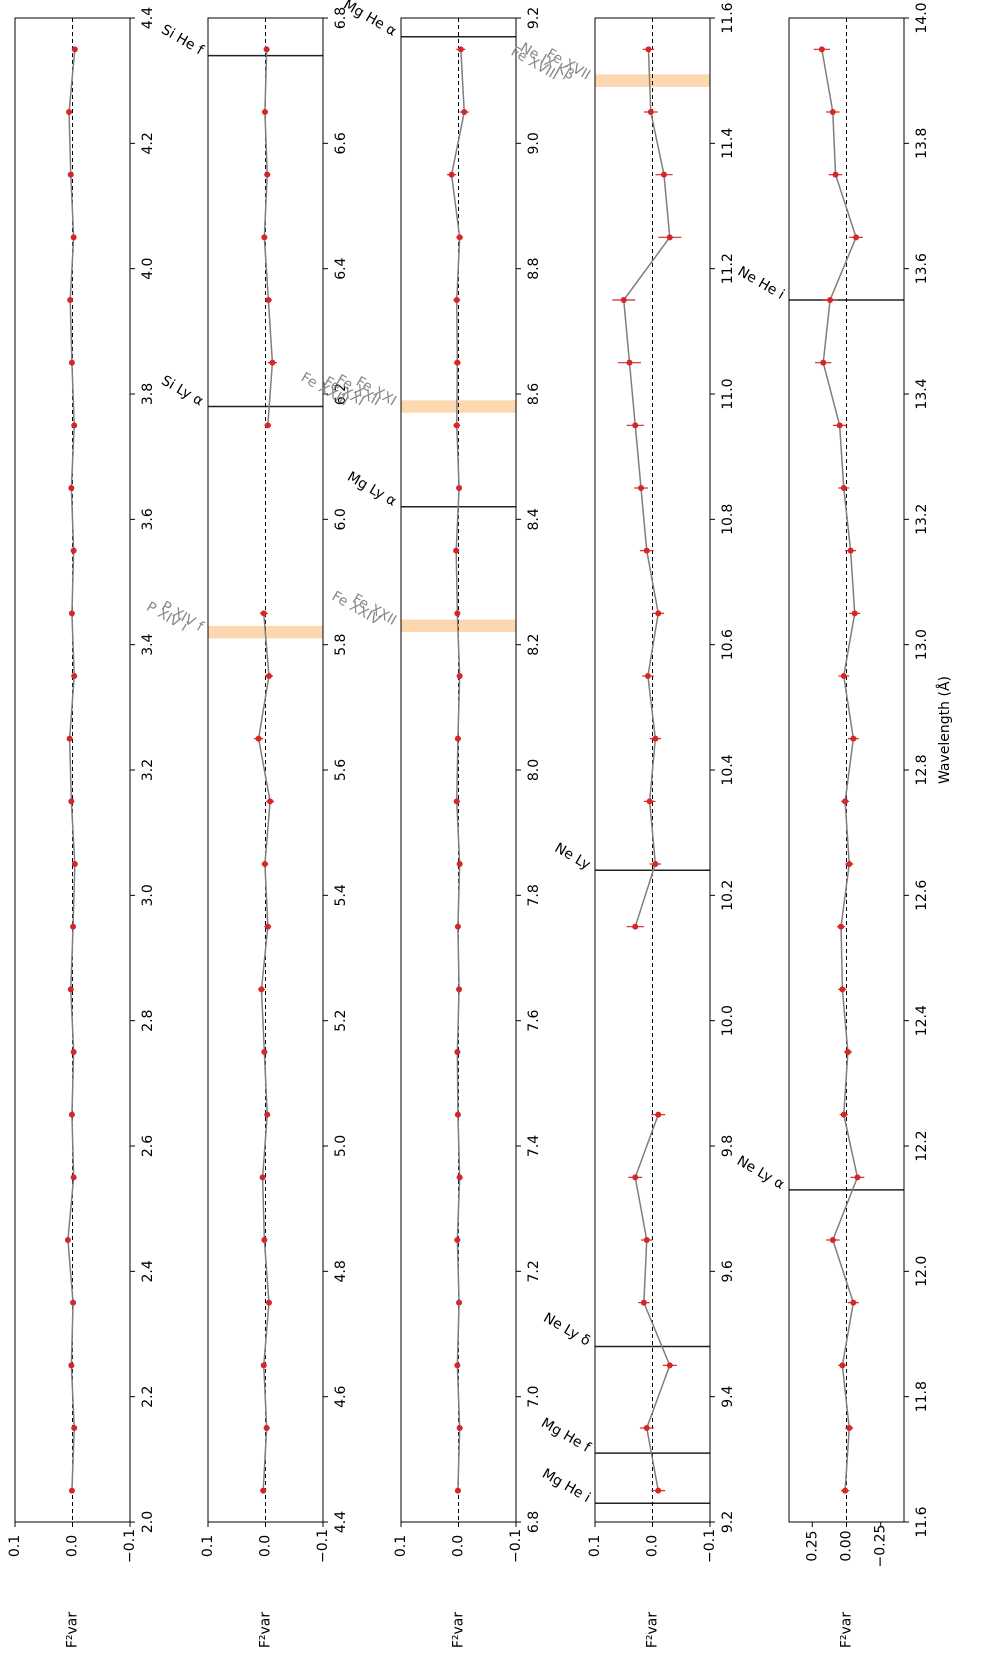 The height and width of the screenshot is (1670, 1008). Describe the element at coordinates (881, 1546) in the screenshot. I see `y-tick-label: −0.25` at that location.